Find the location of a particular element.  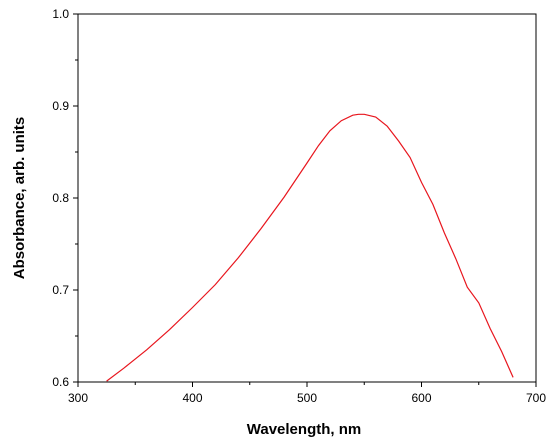

x-tick-label: 300 is located at coordinates (78, 398).